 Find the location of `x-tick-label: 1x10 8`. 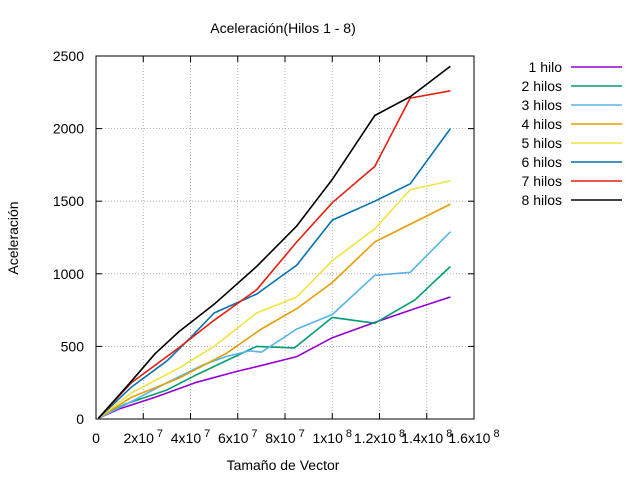

x-tick-label: 1x10 8 is located at coordinates (332, 437).